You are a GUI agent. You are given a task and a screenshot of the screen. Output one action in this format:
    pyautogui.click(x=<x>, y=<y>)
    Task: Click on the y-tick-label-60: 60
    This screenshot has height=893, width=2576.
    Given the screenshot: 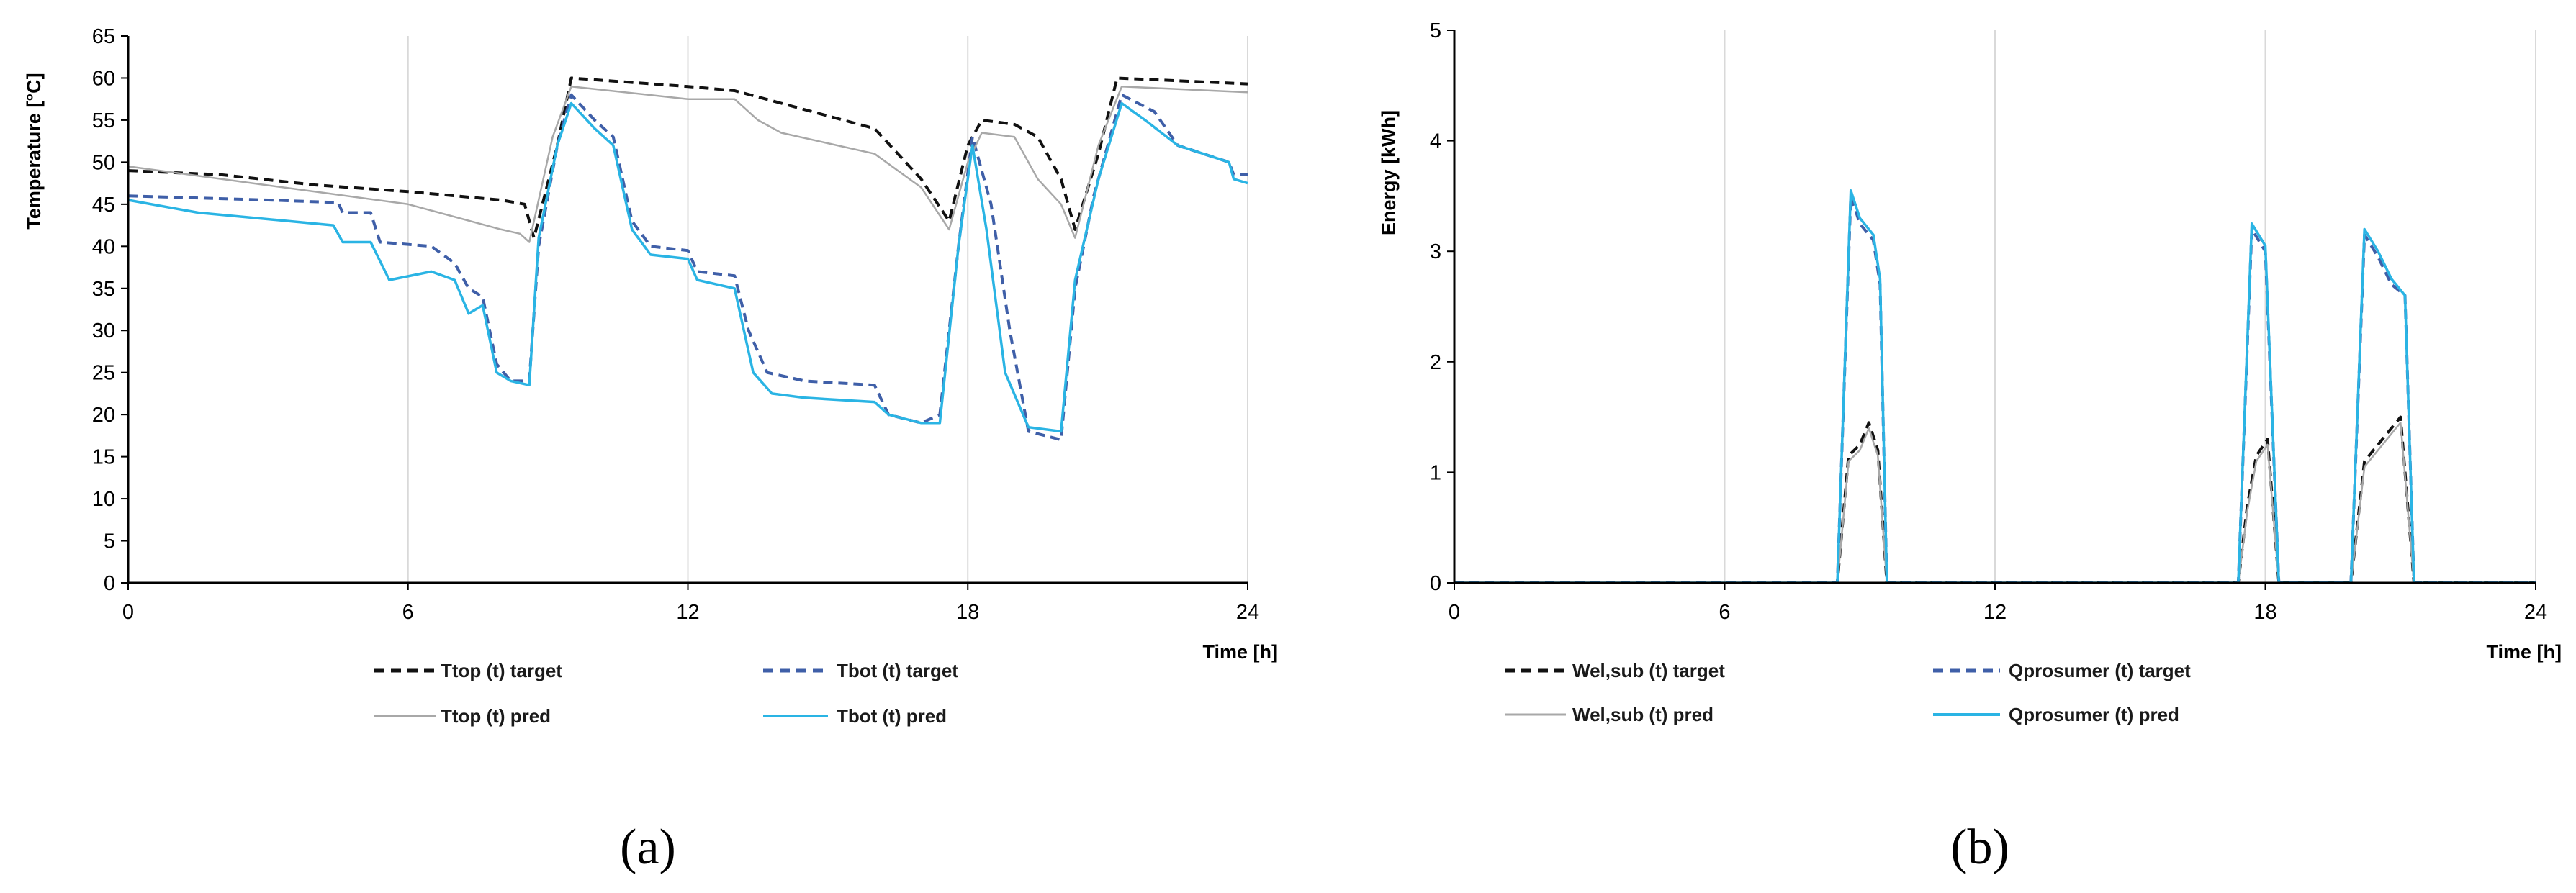 What is the action you would take?
    pyautogui.click(x=104, y=78)
    